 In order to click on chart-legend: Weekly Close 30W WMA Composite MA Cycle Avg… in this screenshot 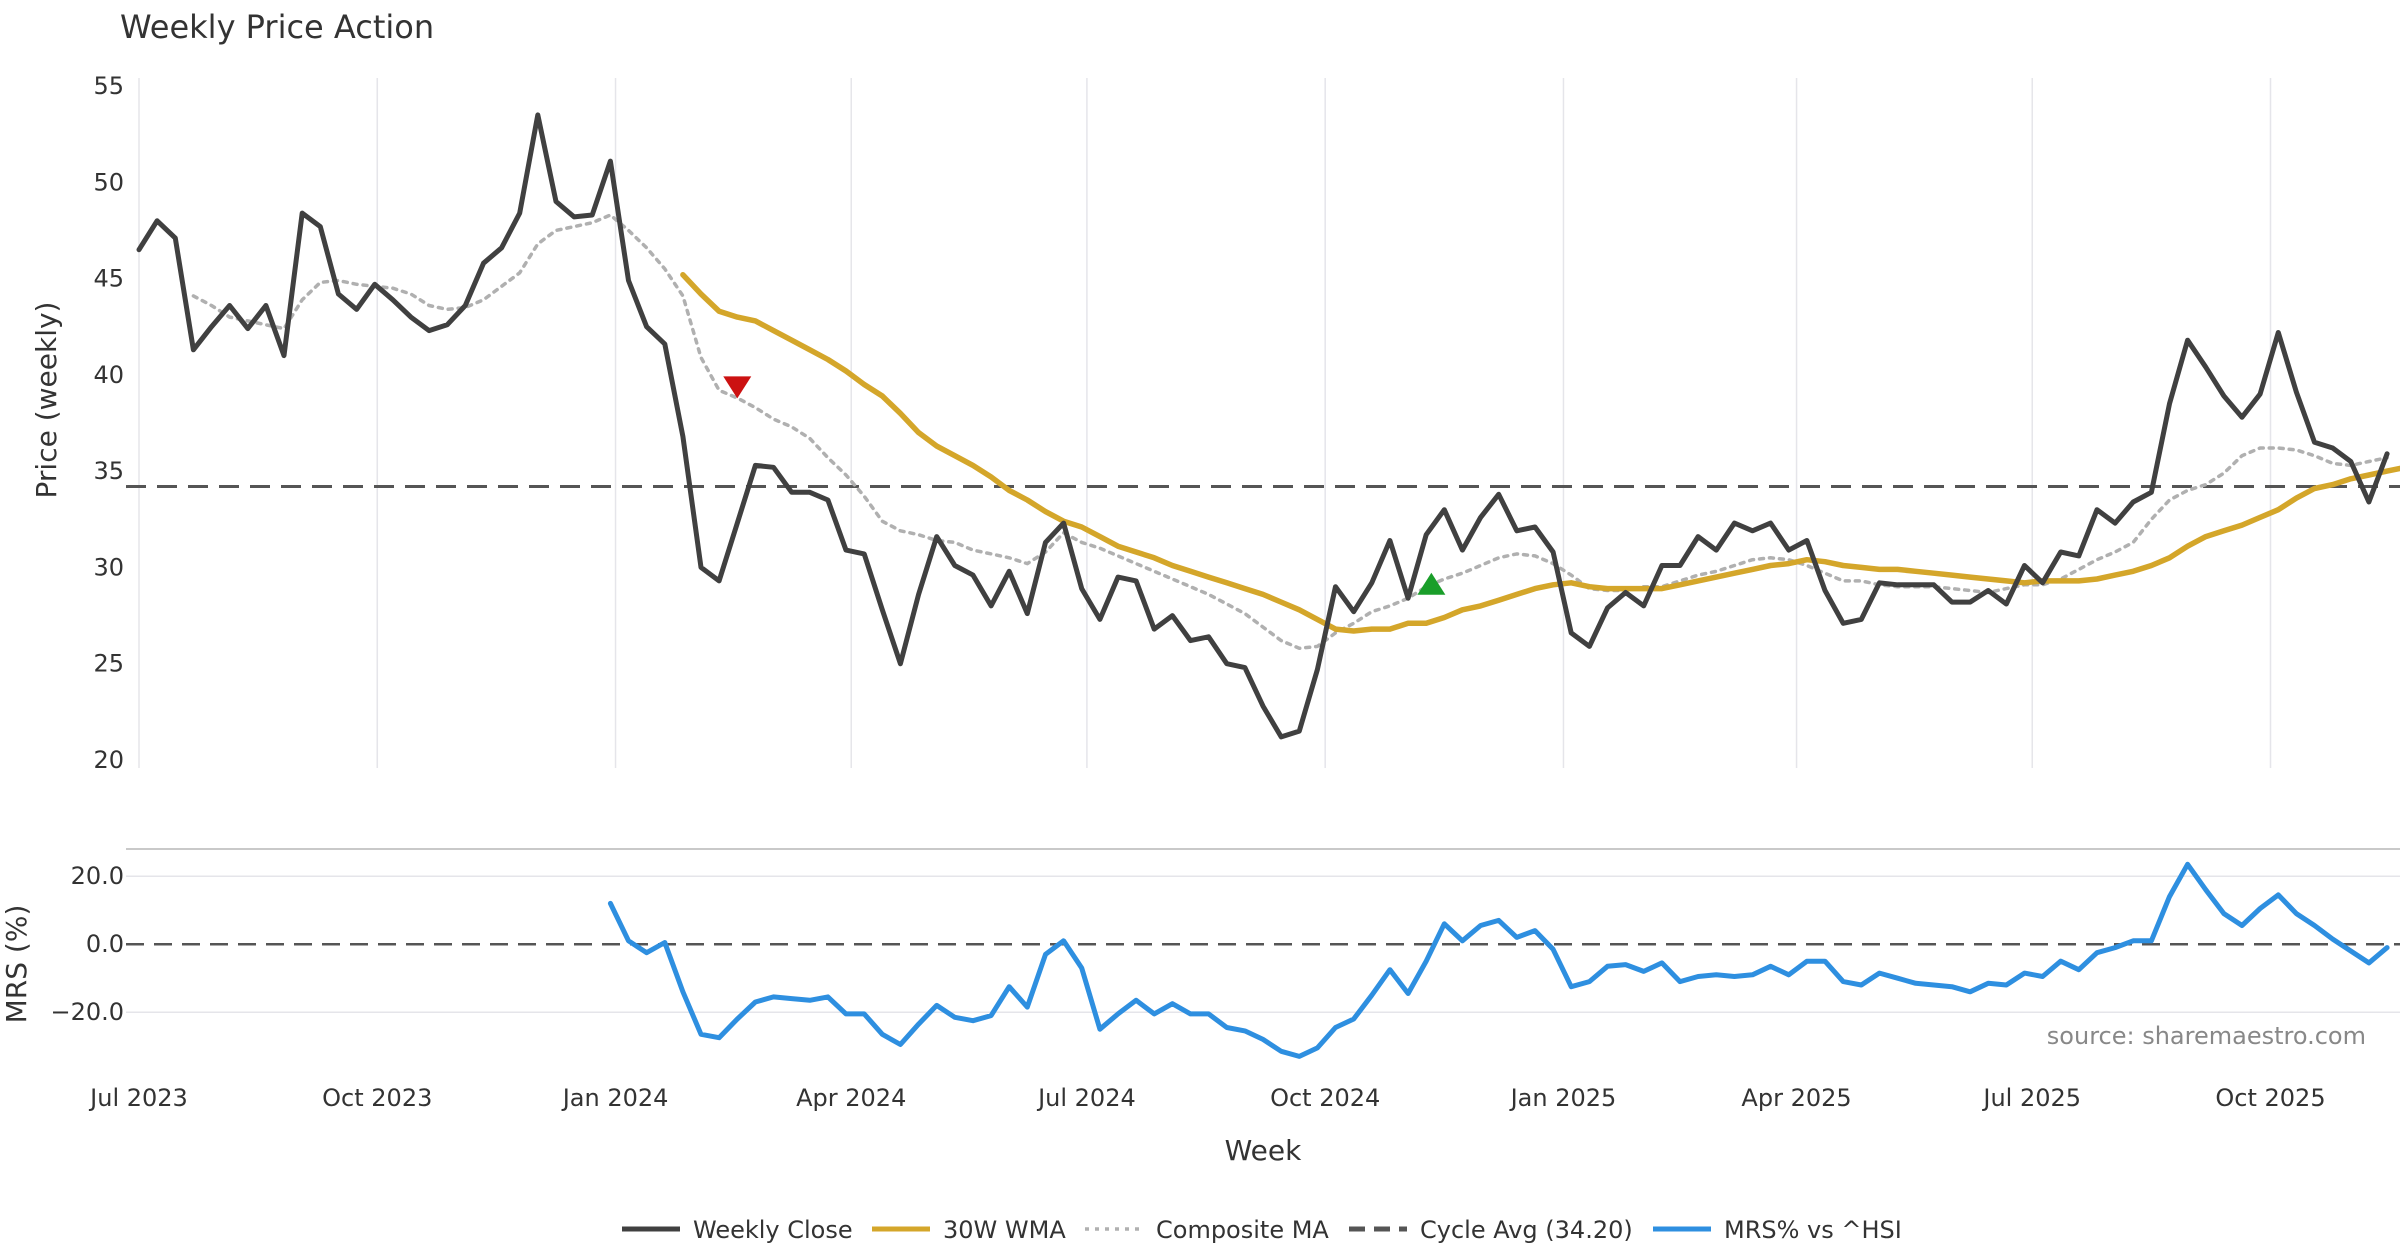, I will do `click(1262, 1230)`.